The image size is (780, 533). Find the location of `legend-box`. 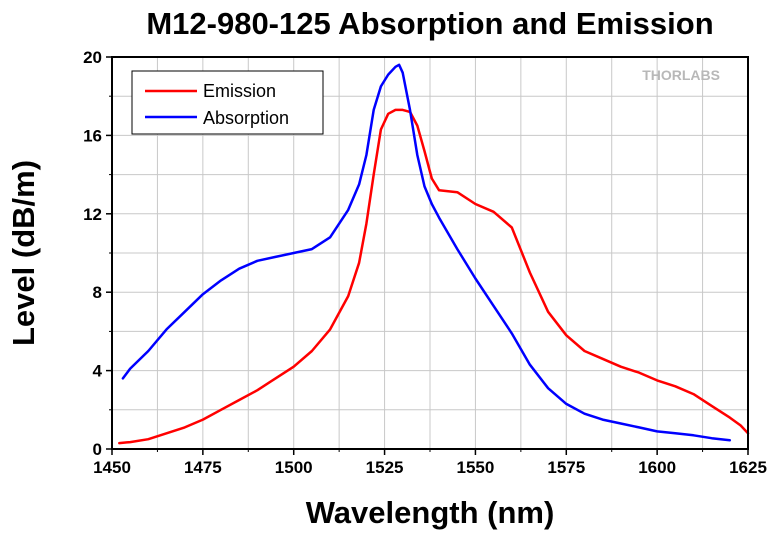

legend-box is located at coordinates (227, 102).